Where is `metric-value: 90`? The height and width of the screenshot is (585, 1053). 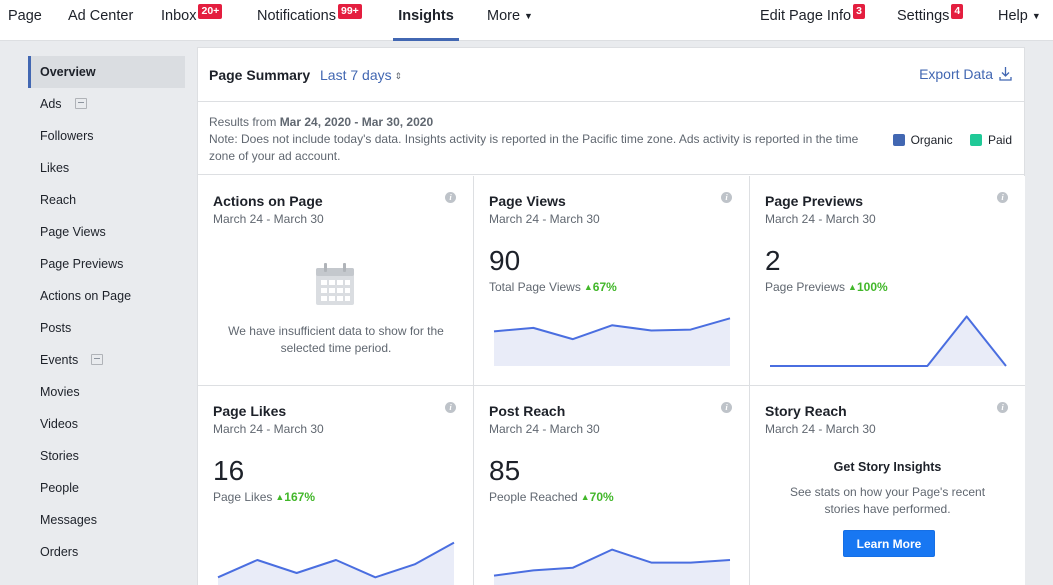
metric-value: 90 is located at coordinates (505, 260).